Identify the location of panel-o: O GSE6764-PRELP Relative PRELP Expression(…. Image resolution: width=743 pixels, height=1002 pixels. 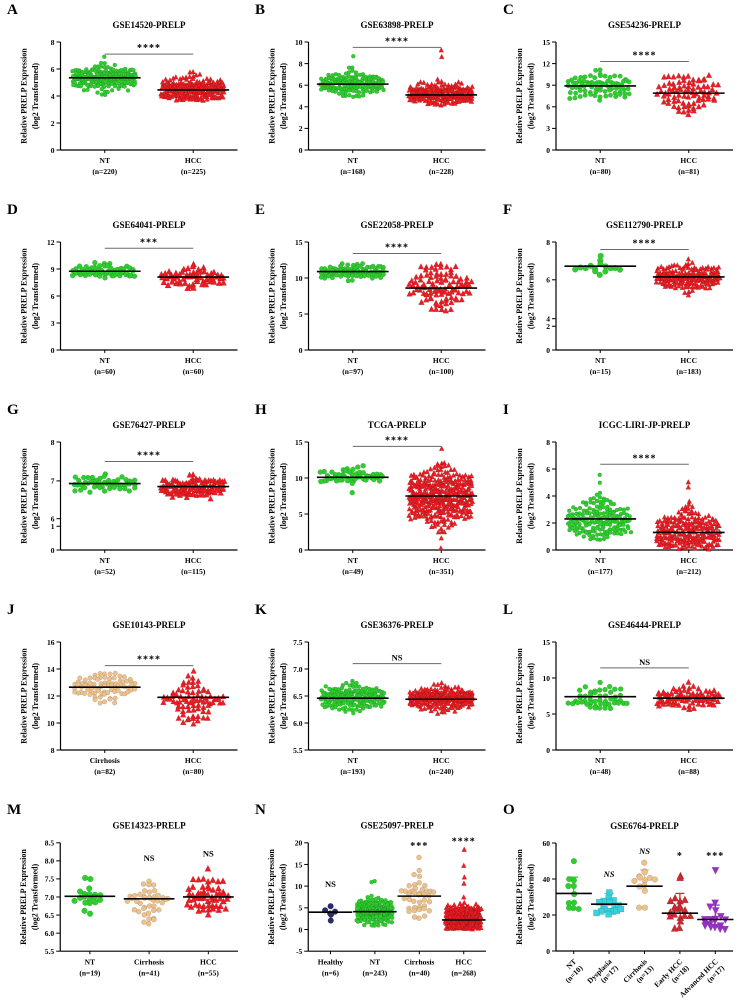
(619, 901).